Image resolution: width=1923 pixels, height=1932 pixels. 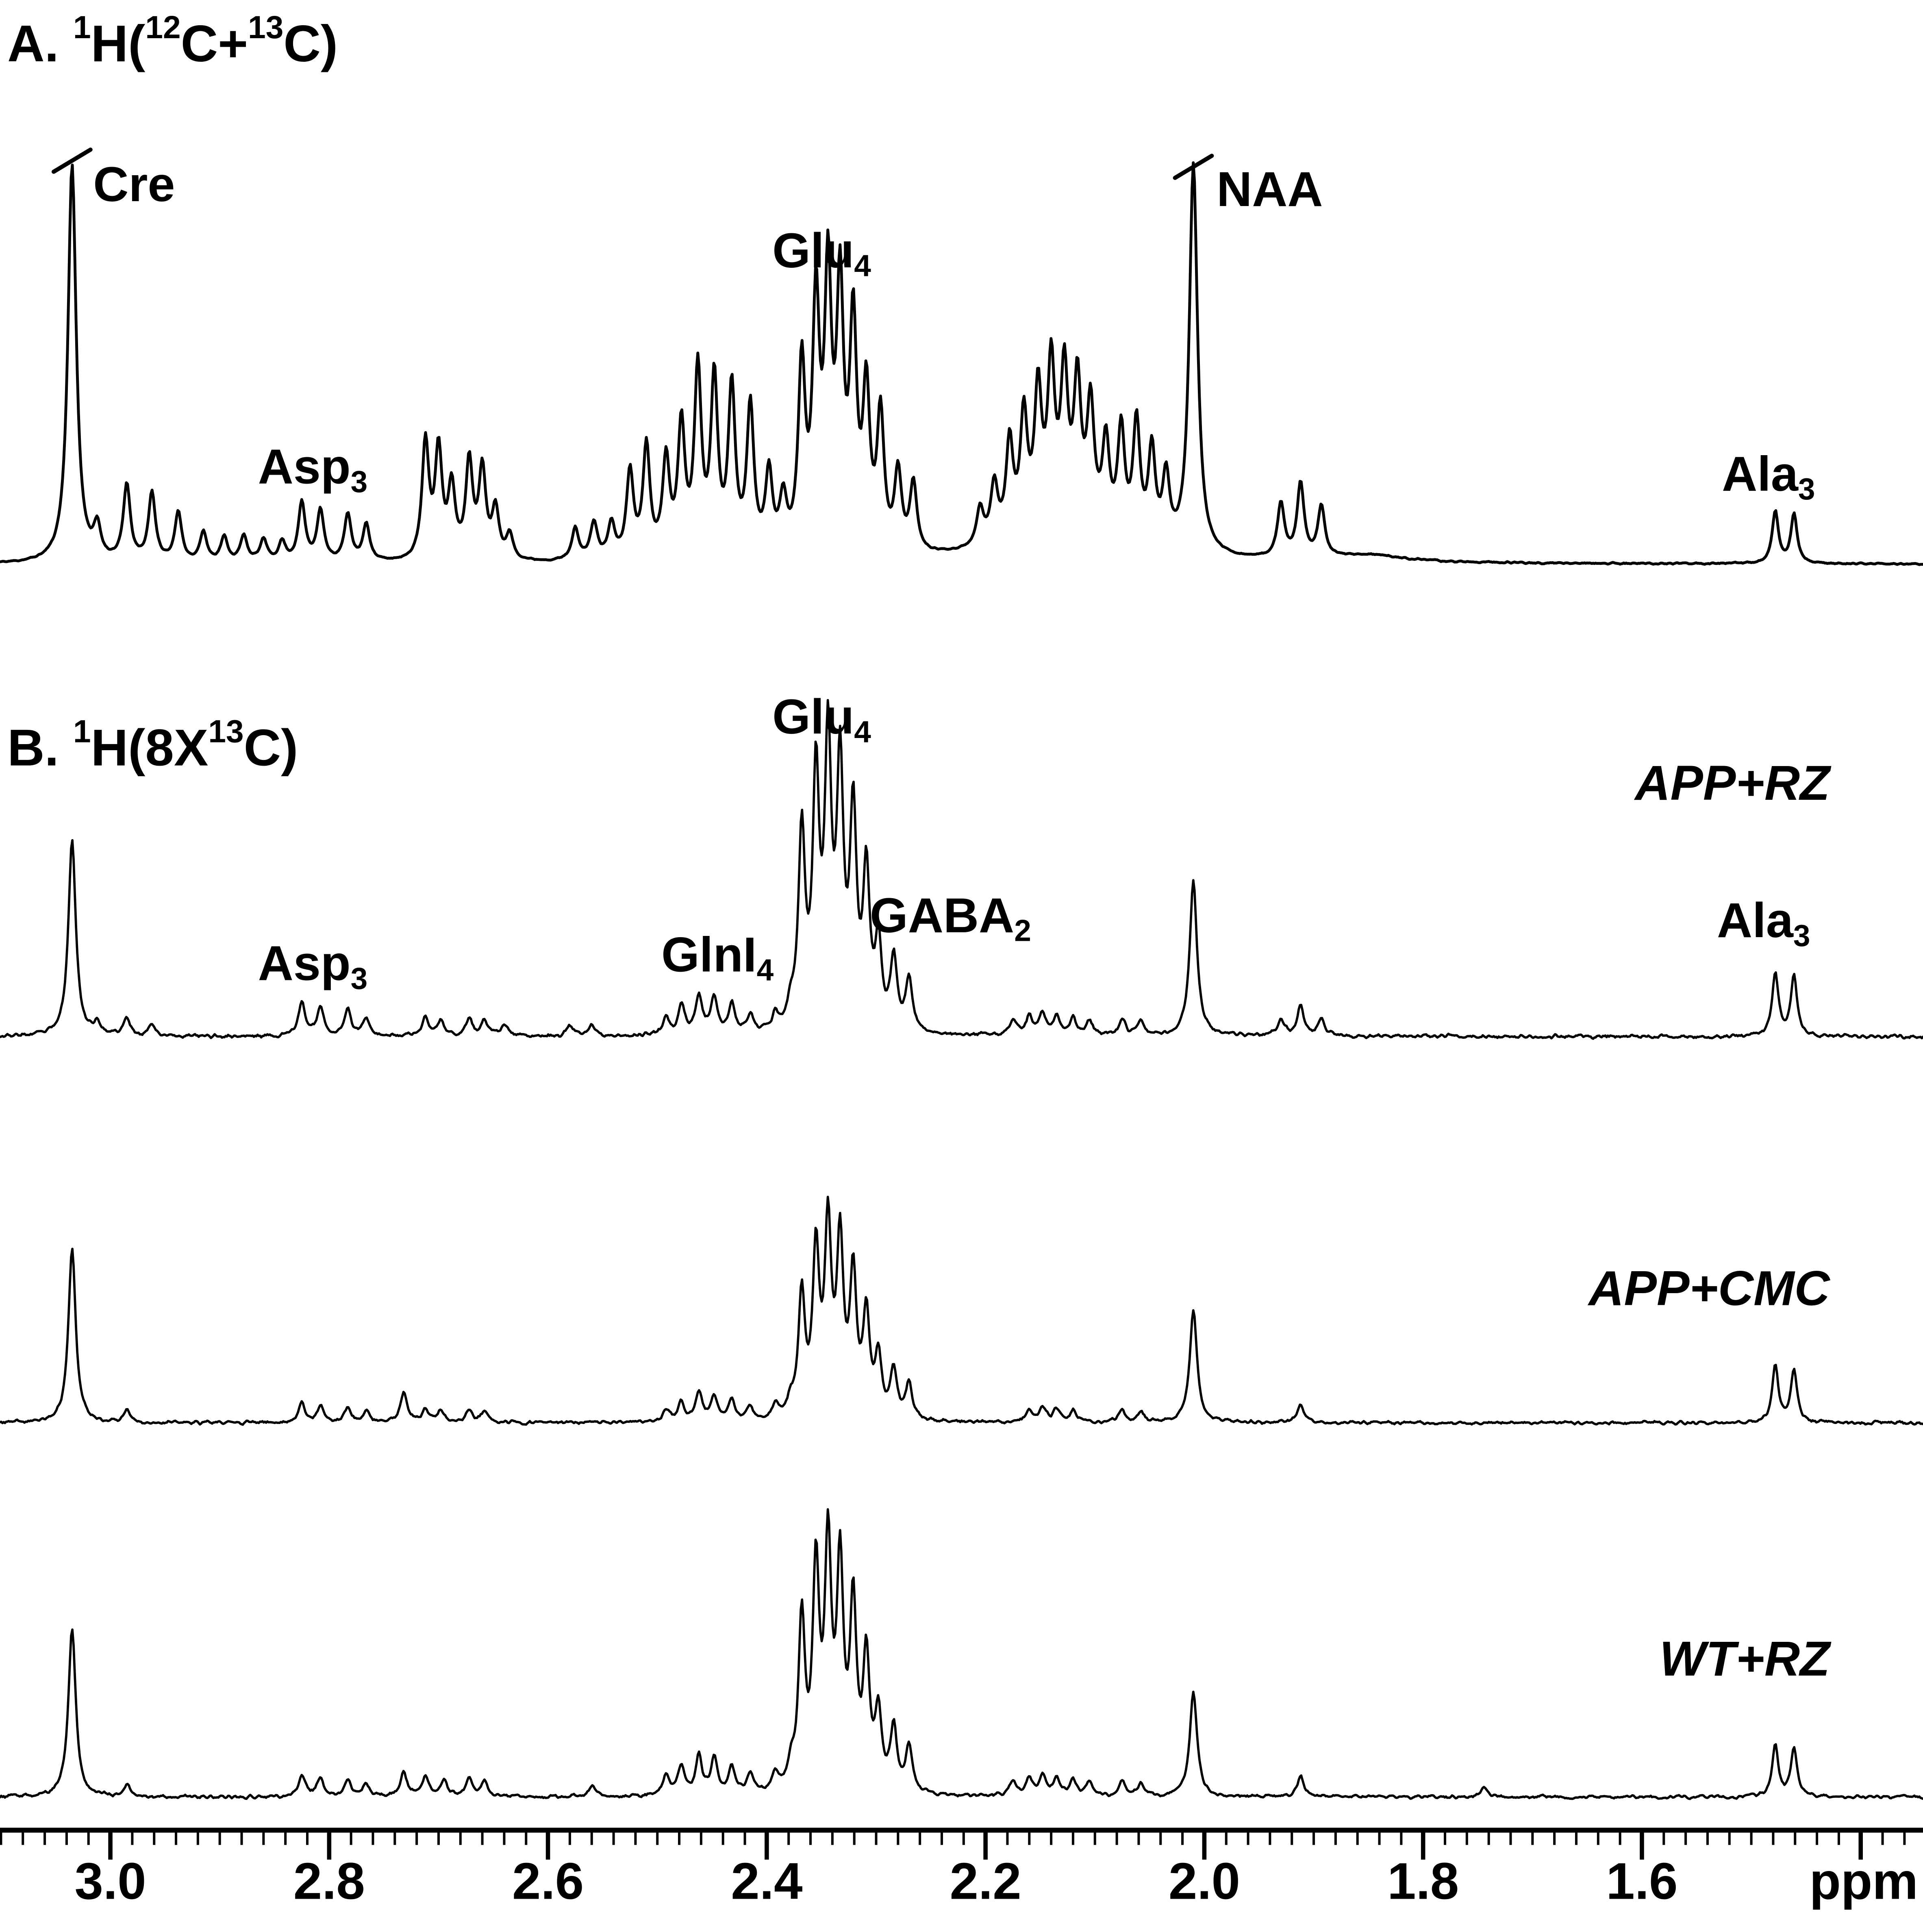 I want to click on x-tick-label: 1.8, so click(x=1423, y=1881).